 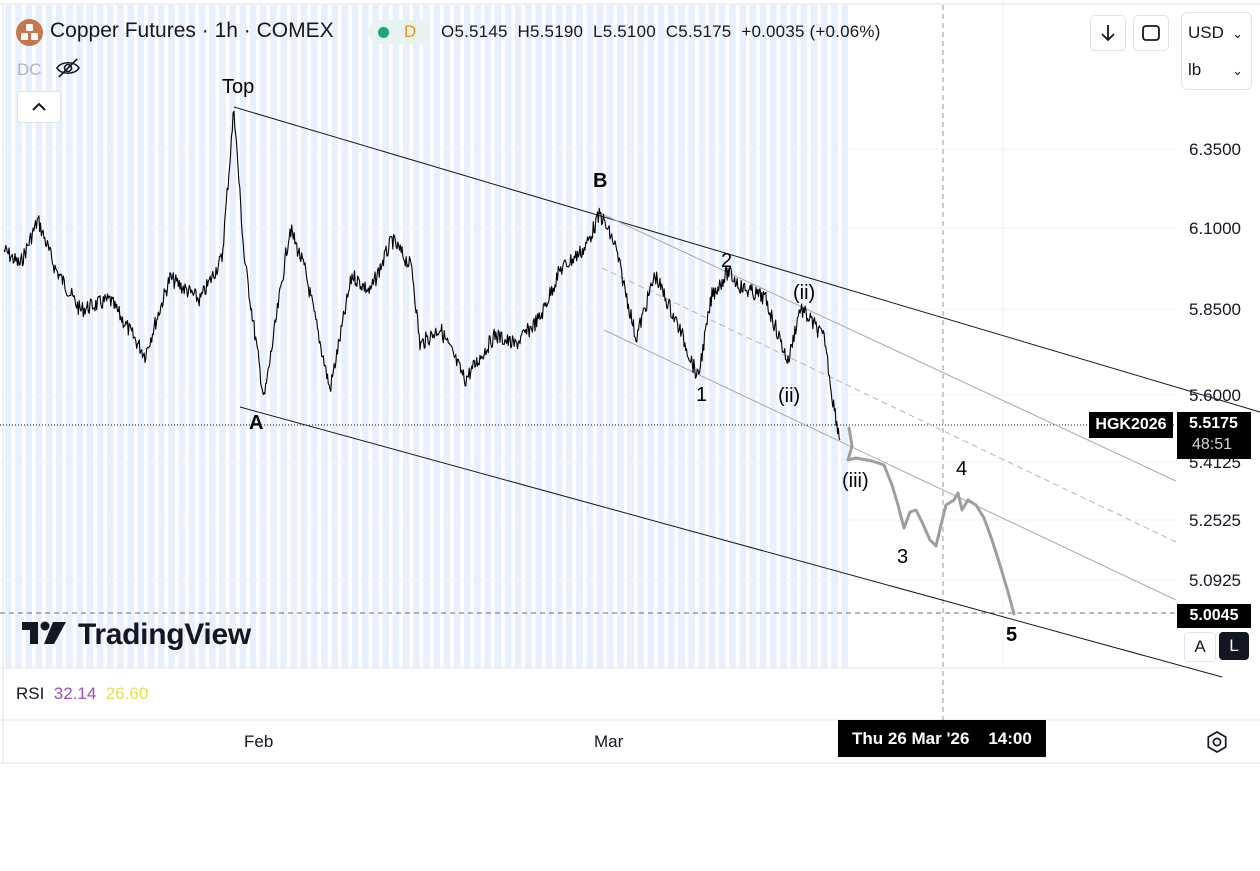 I want to click on price-tick: 6.1000, so click(x=1215, y=228).